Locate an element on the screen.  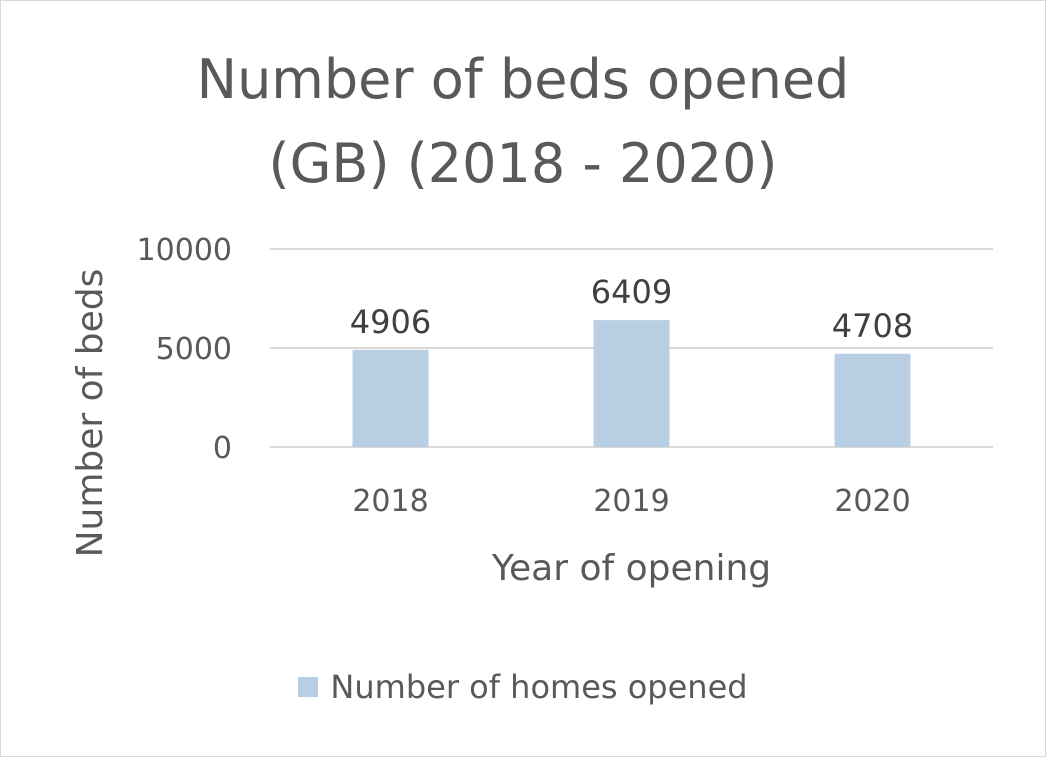
x-tick-label: 2019 is located at coordinates (631, 501).